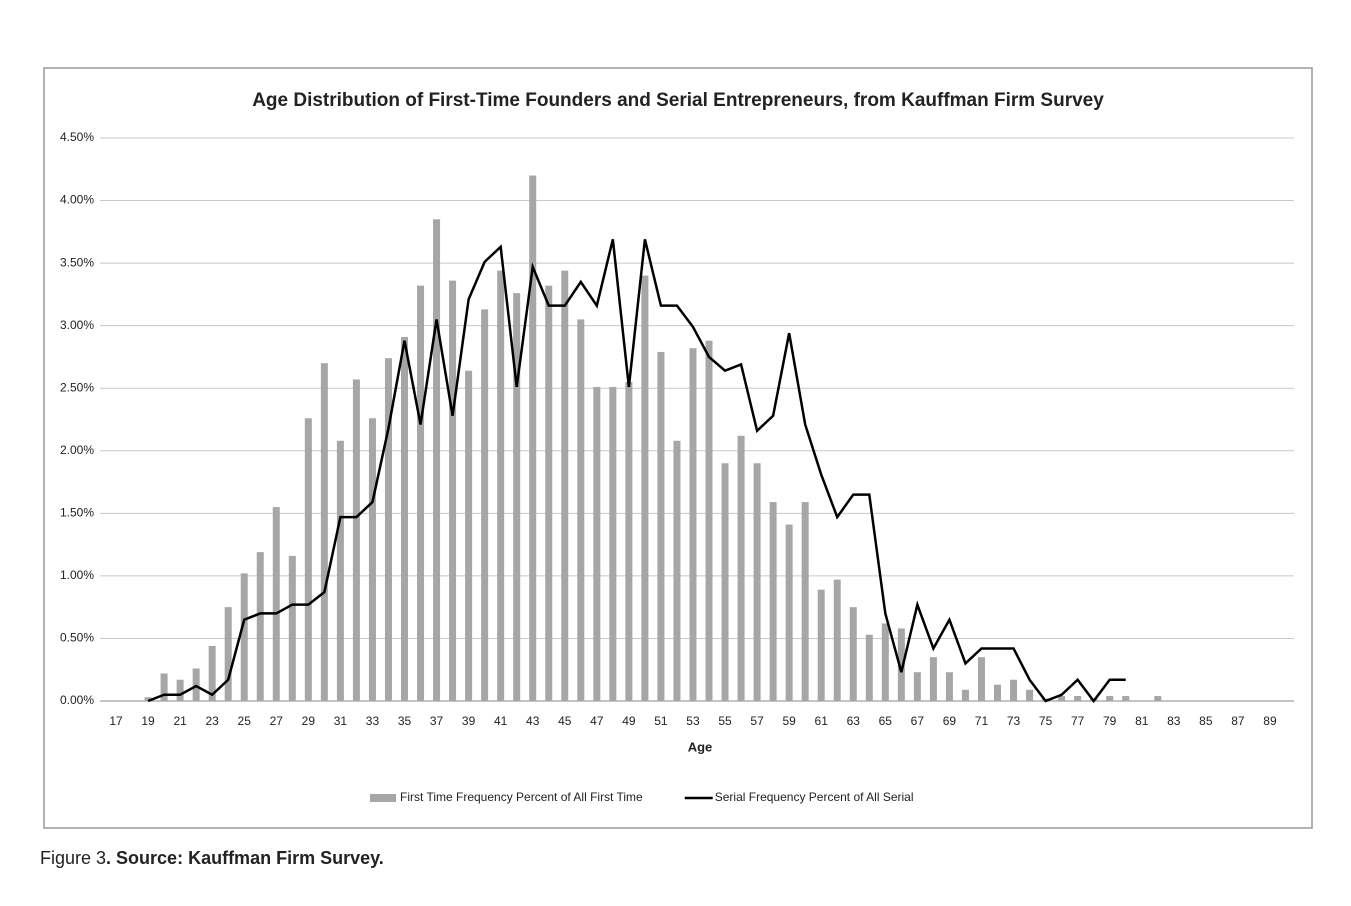 The width and height of the screenshot is (1351, 906). Describe the element at coordinates (1046, 721) in the screenshot. I see `x-tick-label: 75` at that location.